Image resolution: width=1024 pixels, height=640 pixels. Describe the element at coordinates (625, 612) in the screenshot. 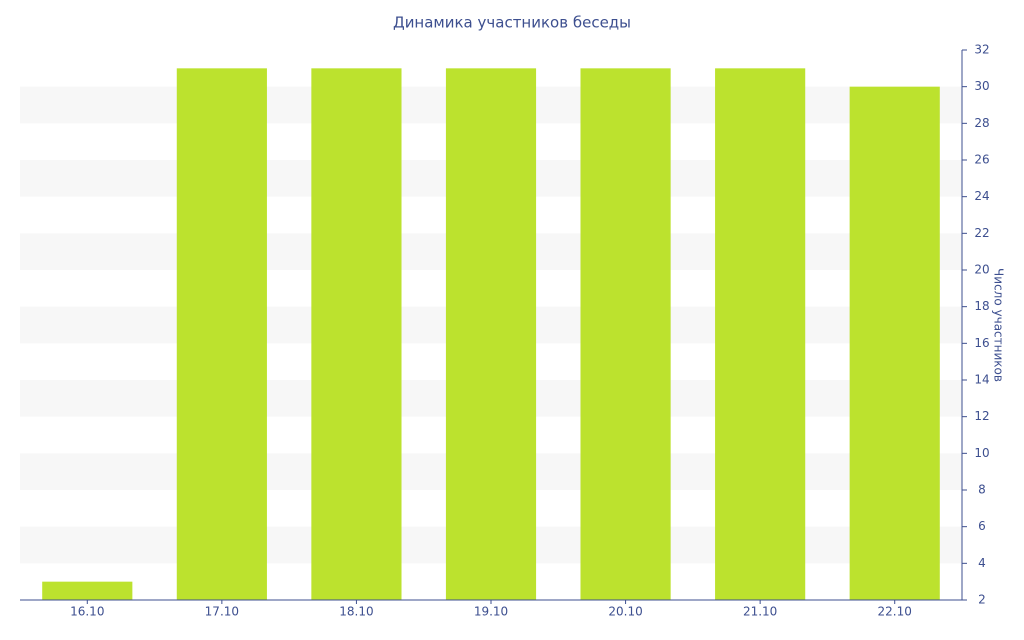

I see `x-tick-label: 20.10` at that location.